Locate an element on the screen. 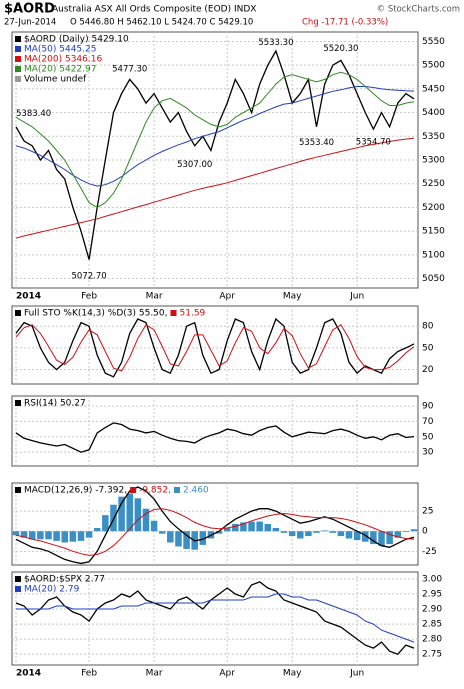 The width and height of the screenshot is (464, 689). legend-entry: MA(50) 5445.25 is located at coordinates (60, 50).